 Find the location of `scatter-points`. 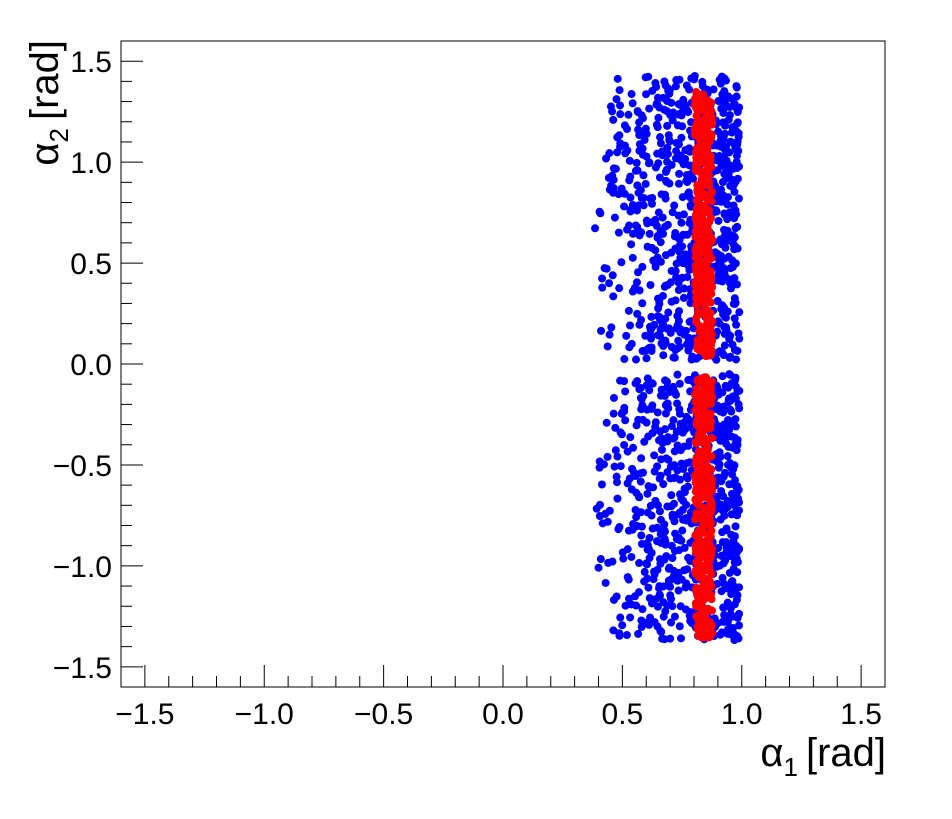

scatter-points is located at coordinates (667, 358).